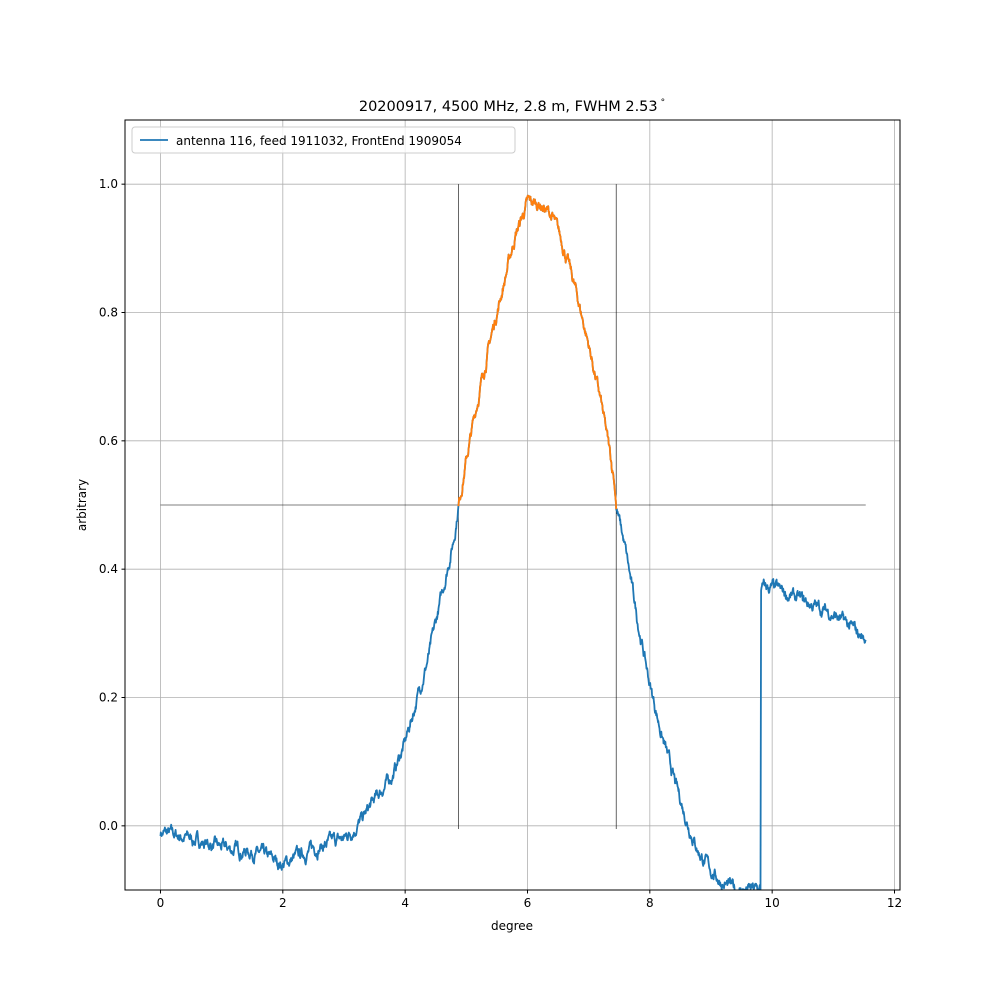  What do you see at coordinates (108, 698) in the screenshot?
I see `y-tick-label: 0.2` at bounding box center [108, 698].